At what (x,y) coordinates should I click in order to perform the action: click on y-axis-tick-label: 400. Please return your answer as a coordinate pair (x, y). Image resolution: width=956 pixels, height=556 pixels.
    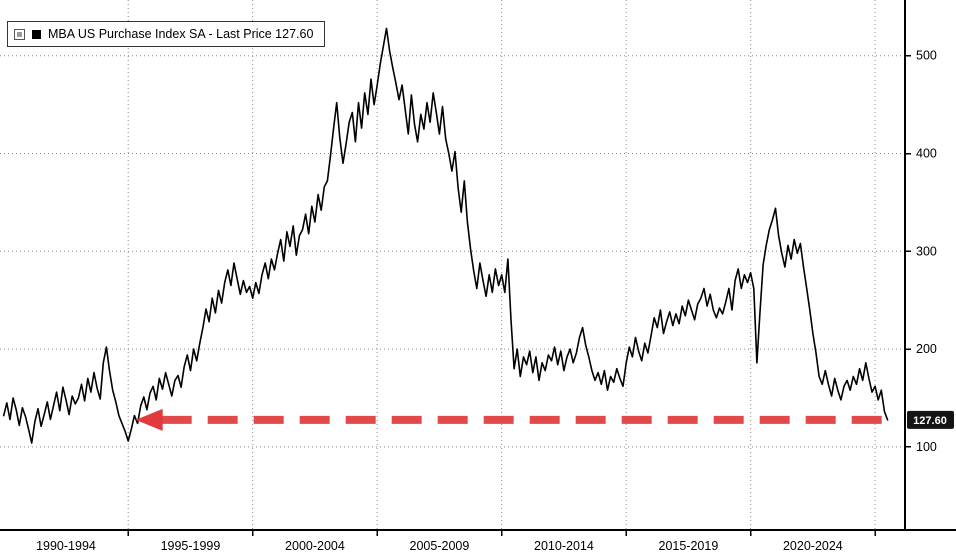
    Looking at the image, I should click on (926, 154).